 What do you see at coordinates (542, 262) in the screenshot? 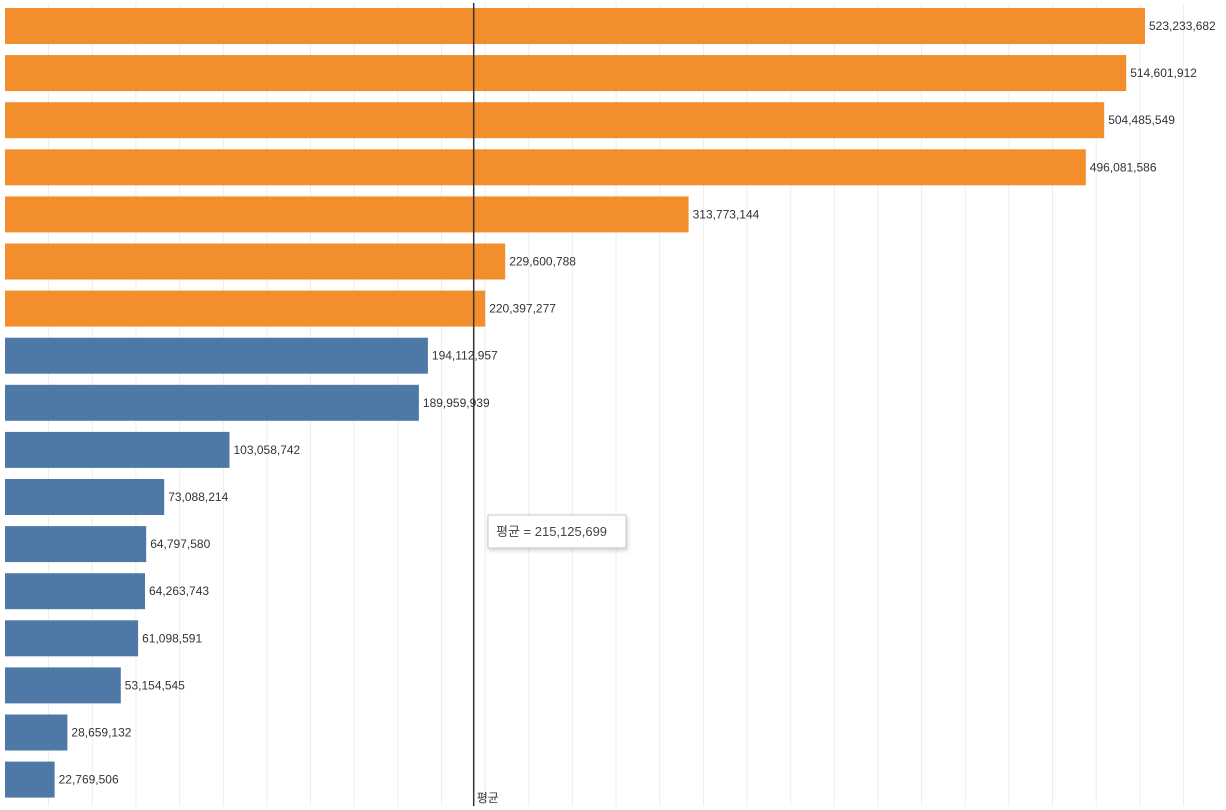
I see `bar-value-label: 229,600,788` at bounding box center [542, 262].